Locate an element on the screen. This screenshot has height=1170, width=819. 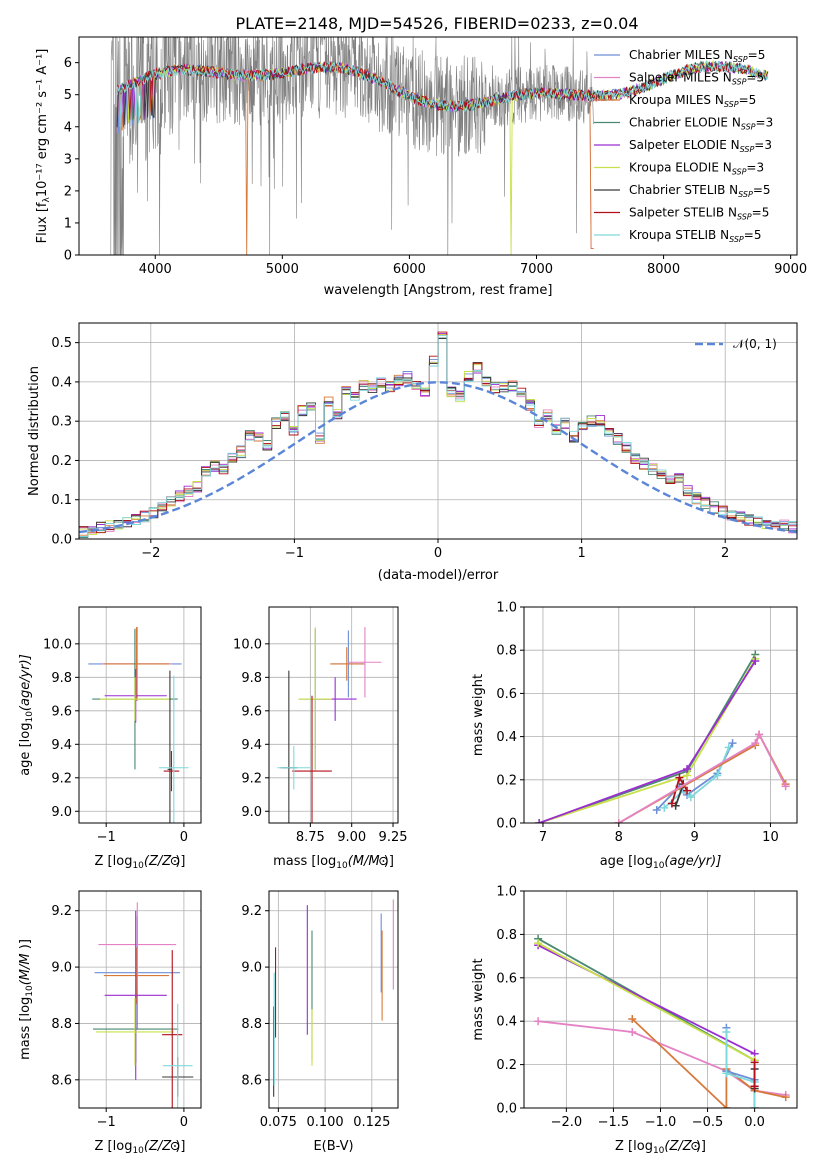
y-tick-label: 6 is located at coordinates (68, 63).